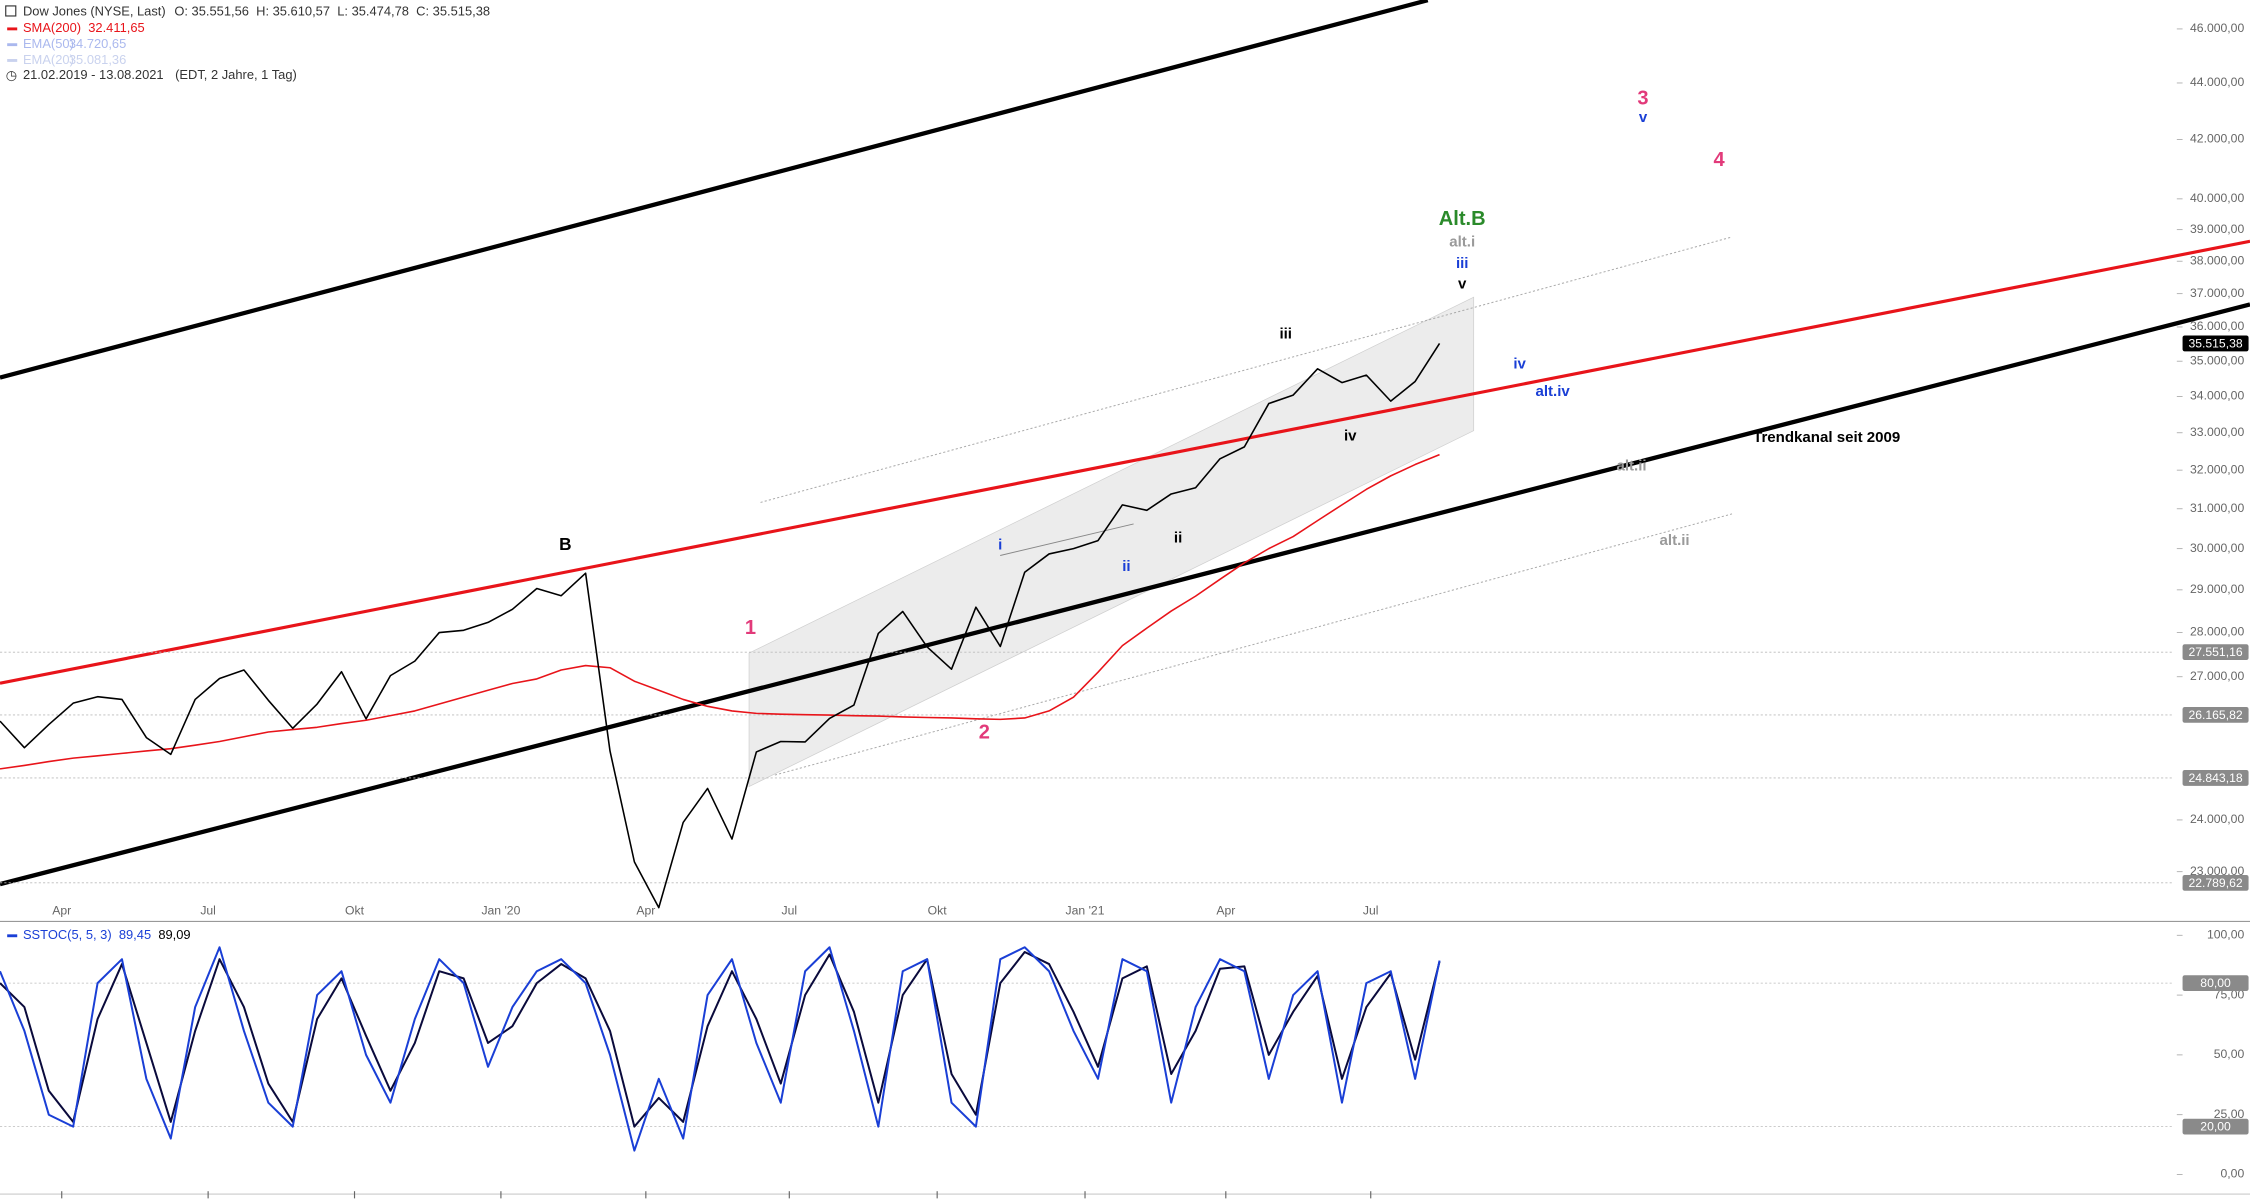 The width and height of the screenshot is (2250, 1200). I want to click on wave-label: Trendkanal seit 2009, so click(1826, 437).